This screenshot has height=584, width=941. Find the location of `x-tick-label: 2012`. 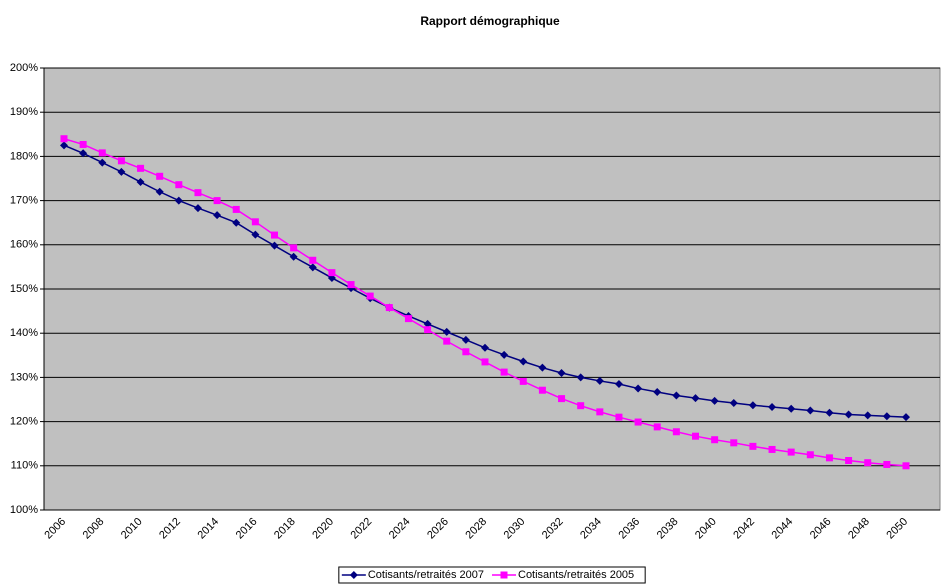

x-tick-label: 2012 is located at coordinates (170, 529).